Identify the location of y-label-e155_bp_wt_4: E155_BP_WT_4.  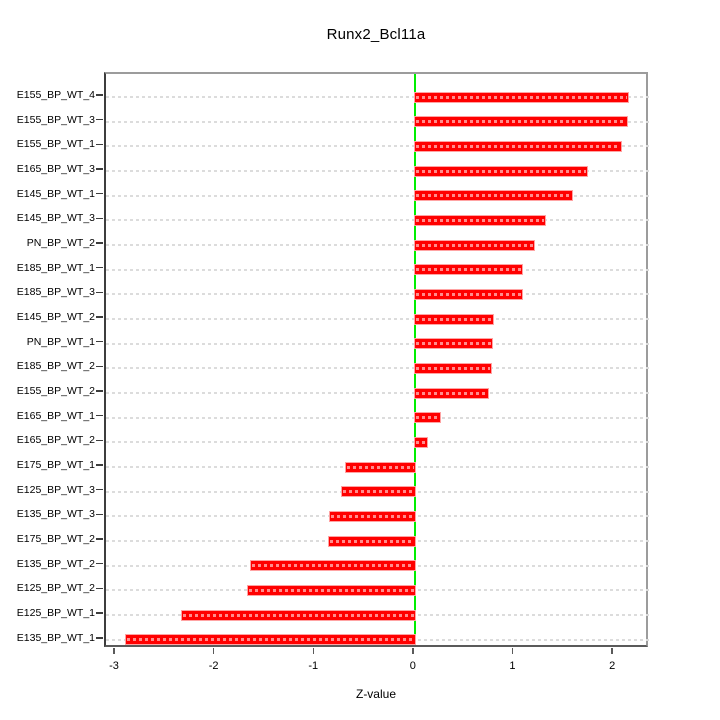
(55, 95).